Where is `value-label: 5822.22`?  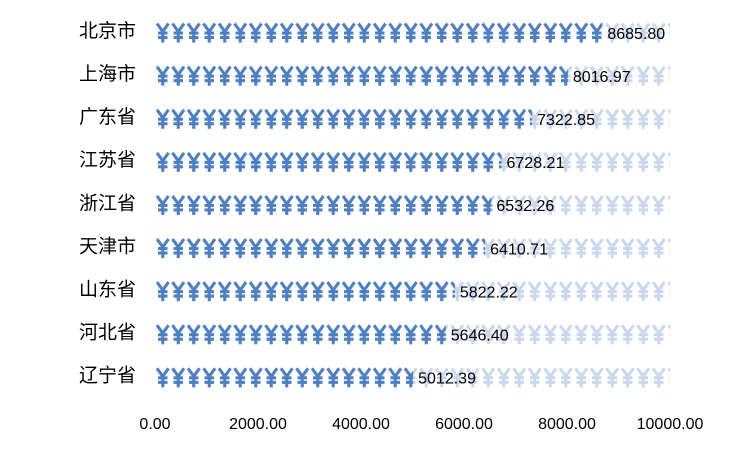
value-label: 5822.22 is located at coordinates (489, 292).